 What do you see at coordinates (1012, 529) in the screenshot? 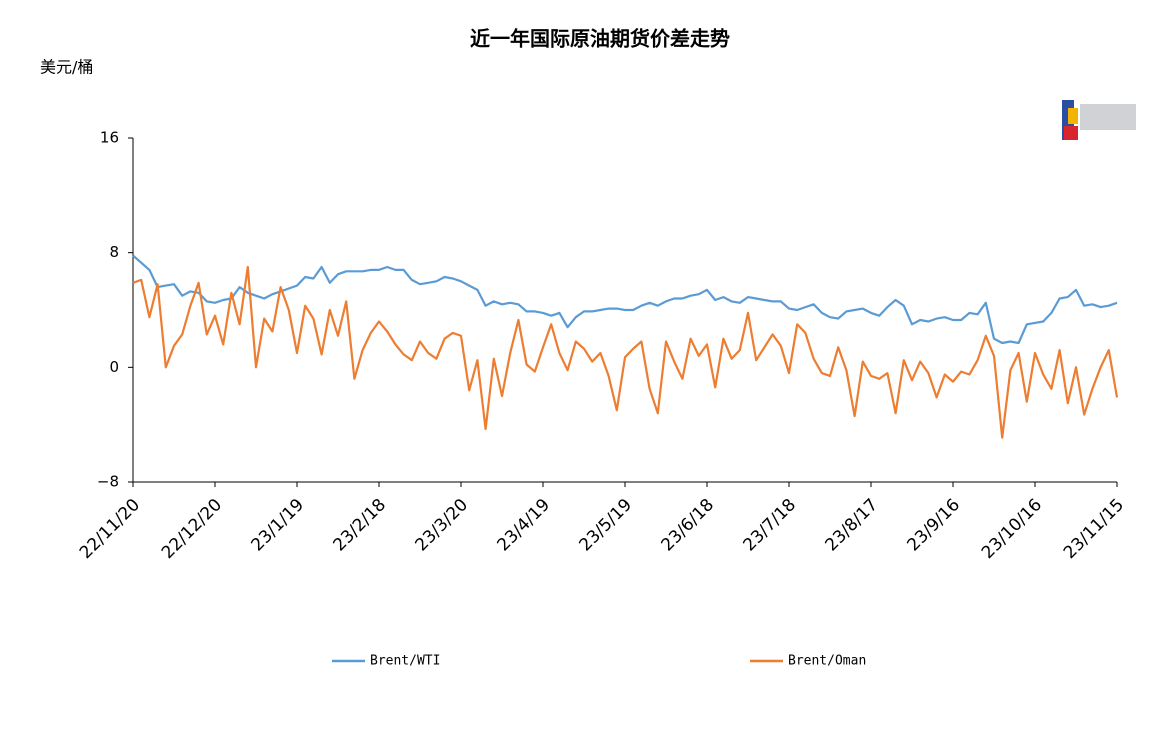
I see `x-tick-label: 23/10/16` at bounding box center [1012, 529].